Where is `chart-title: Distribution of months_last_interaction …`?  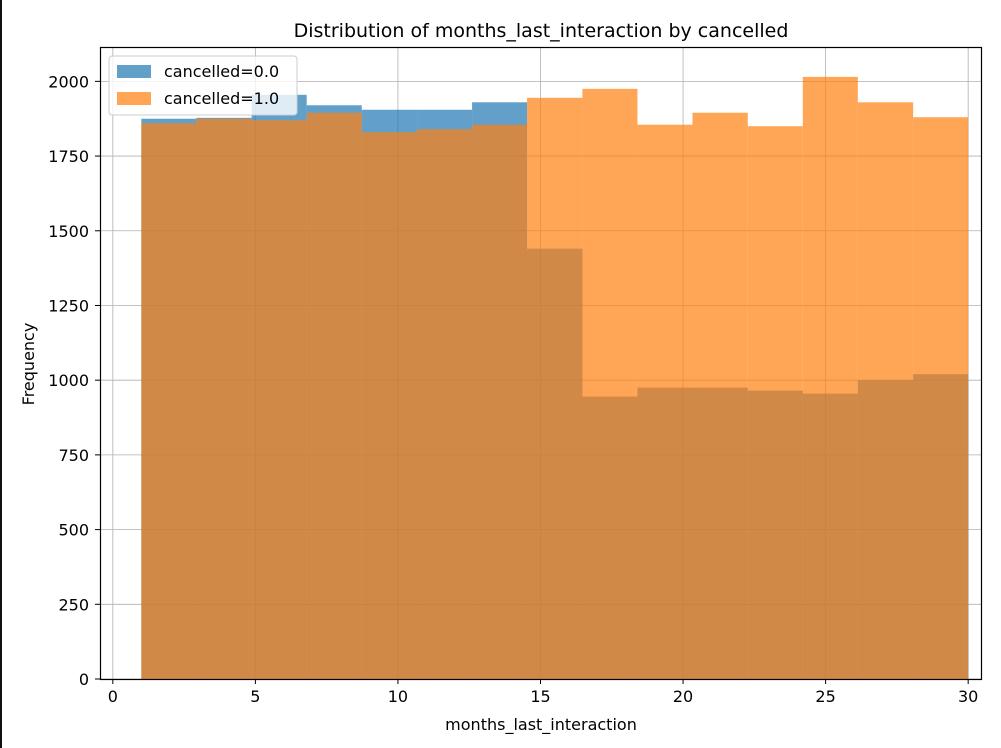 chart-title: Distribution of months_last_interaction … is located at coordinates (541, 31).